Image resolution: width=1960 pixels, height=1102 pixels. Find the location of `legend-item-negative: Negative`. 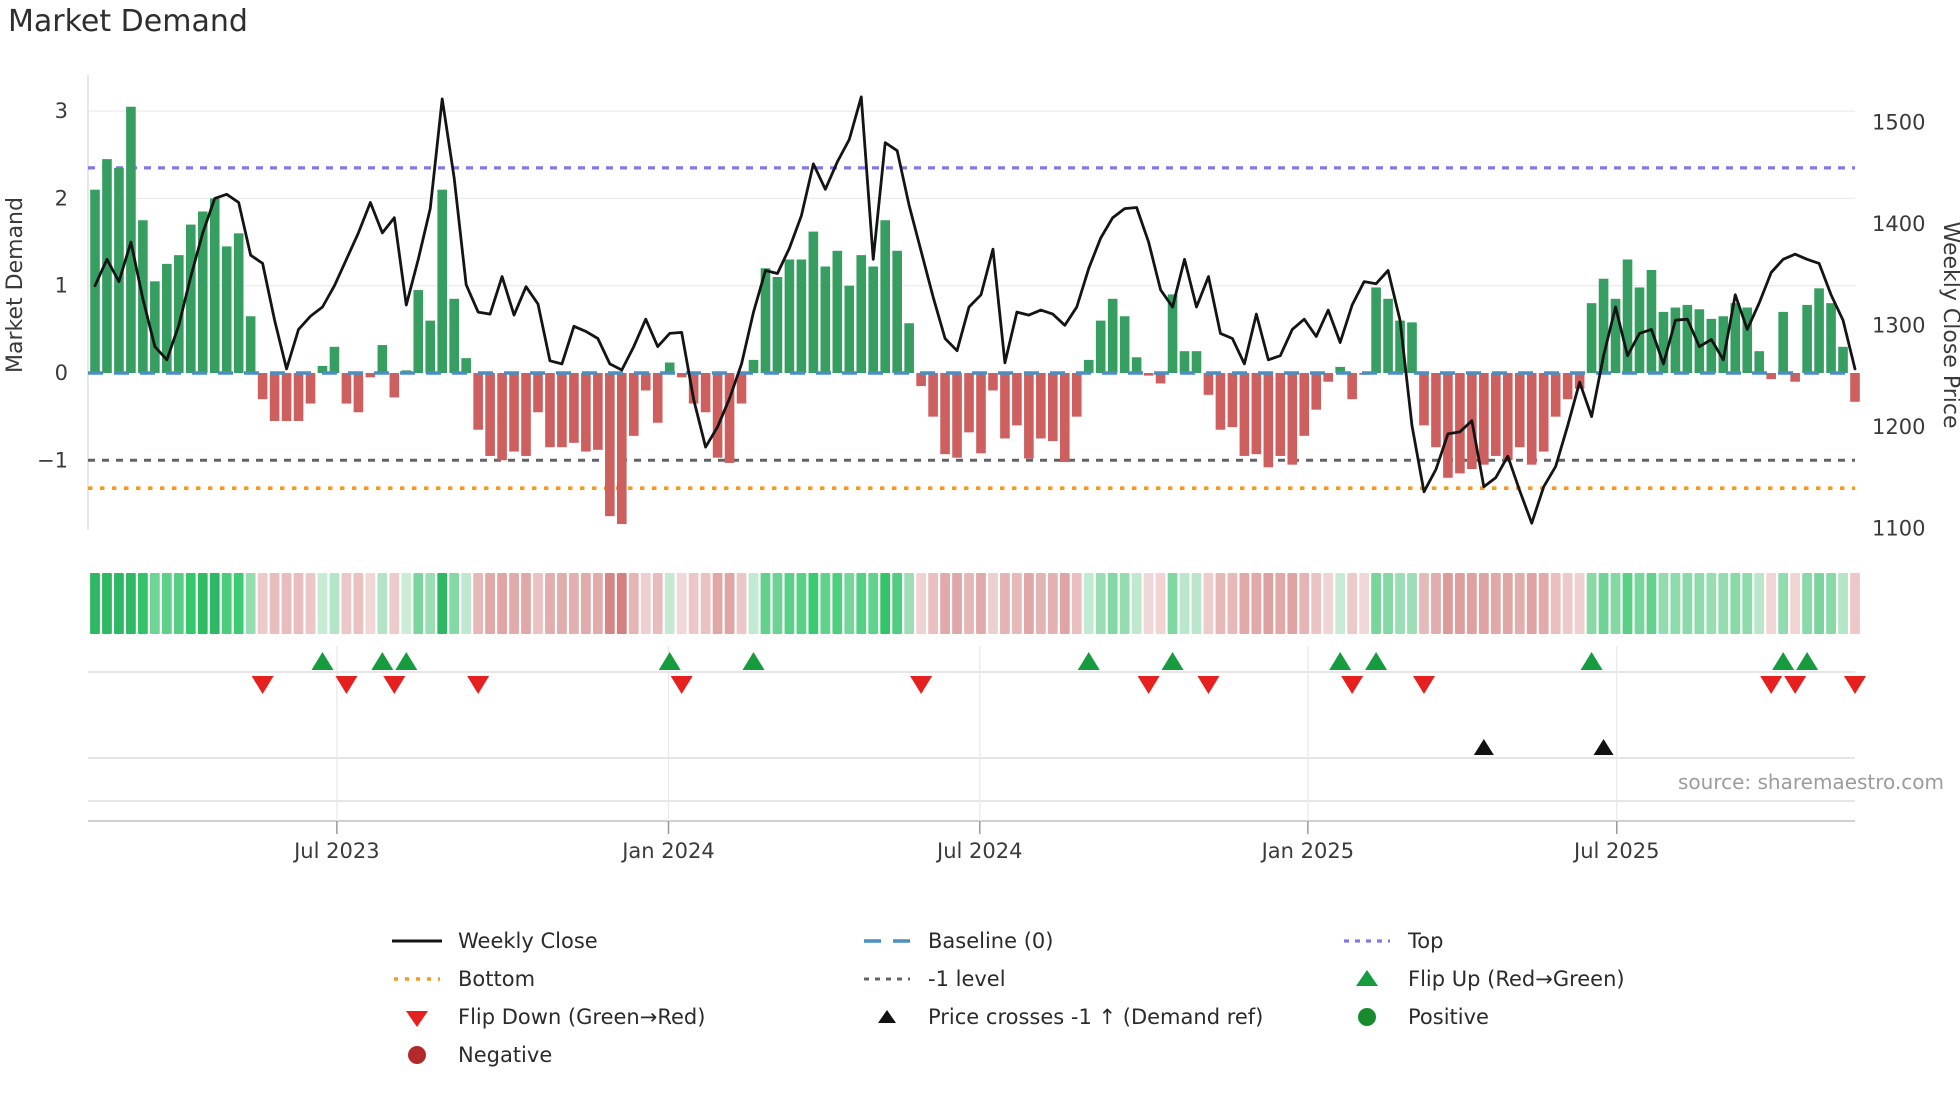

legend-item-negative: Negative is located at coordinates (470, 1055).